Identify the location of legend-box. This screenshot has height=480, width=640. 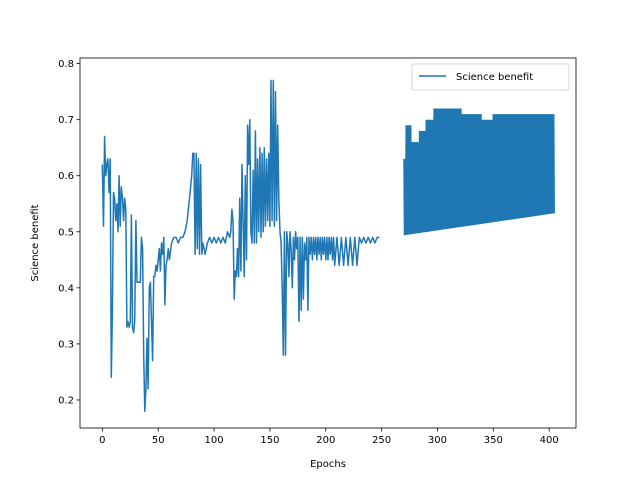
(490, 77).